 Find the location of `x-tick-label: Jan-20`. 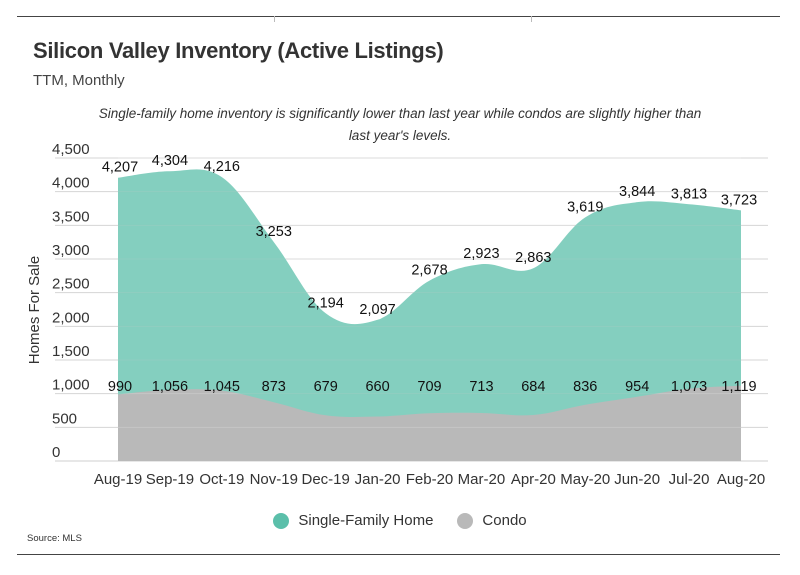

x-tick-label: Jan-20 is located at coordinates (378, 479).